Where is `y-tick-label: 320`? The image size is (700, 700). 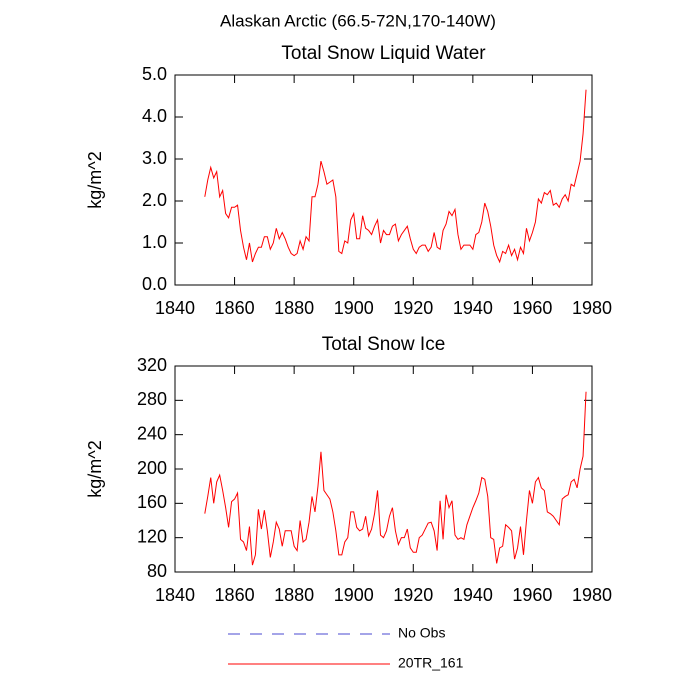
y-tick-label: 320 is located at coordinates (152, 365).